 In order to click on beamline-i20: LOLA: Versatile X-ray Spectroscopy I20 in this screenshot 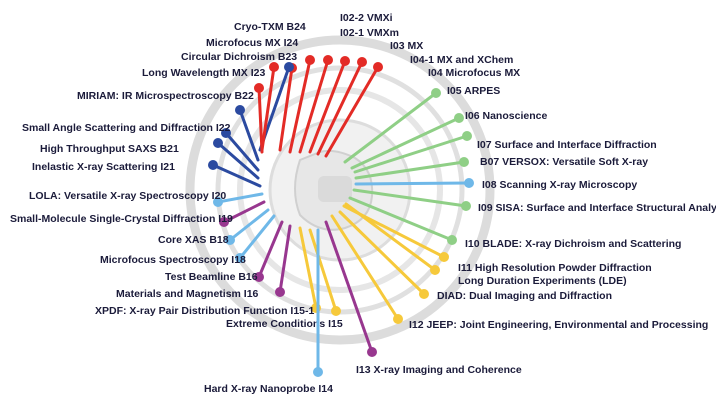, I will do `click(146, 198)`.